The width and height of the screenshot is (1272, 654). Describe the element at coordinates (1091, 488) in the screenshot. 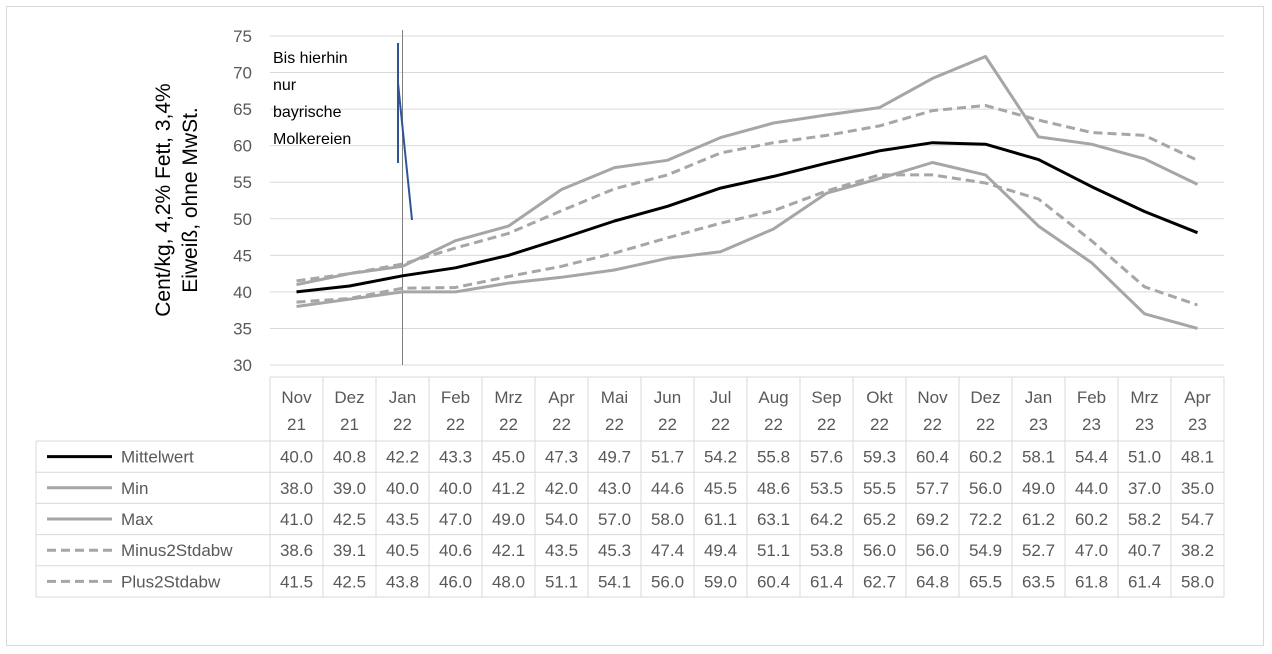

I see `data-cell: 44.0` at that location.